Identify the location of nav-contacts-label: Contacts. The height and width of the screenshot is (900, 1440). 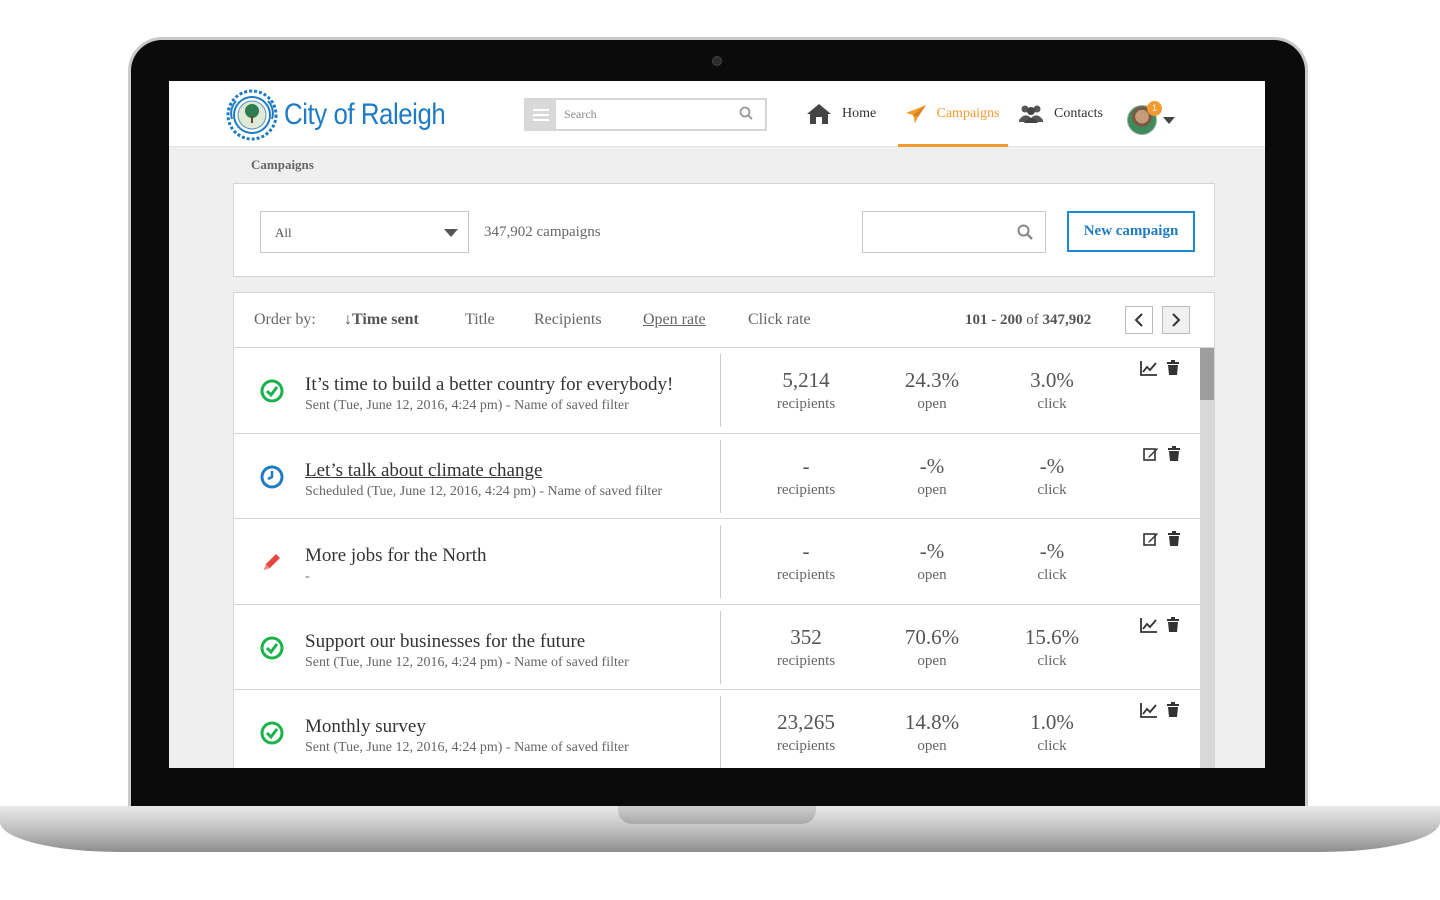
(1078, 113).